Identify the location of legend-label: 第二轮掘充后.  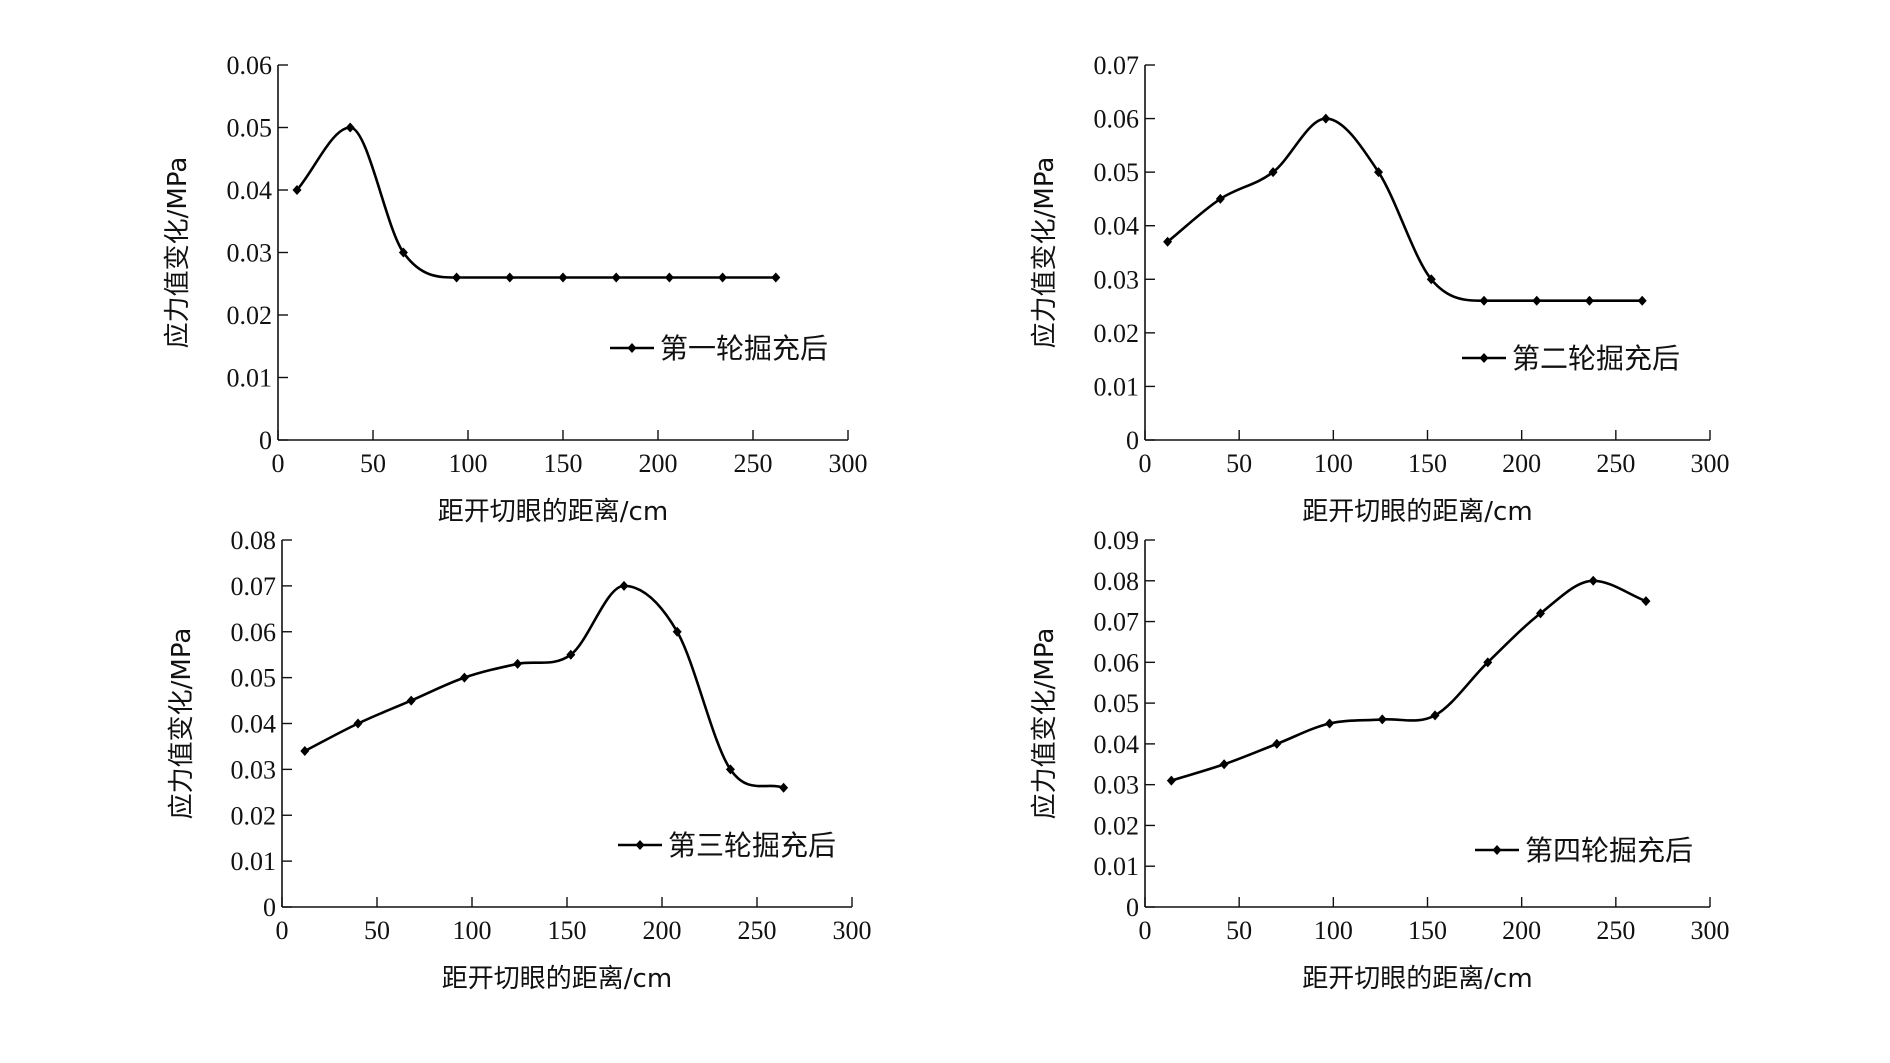
(1596, 358).